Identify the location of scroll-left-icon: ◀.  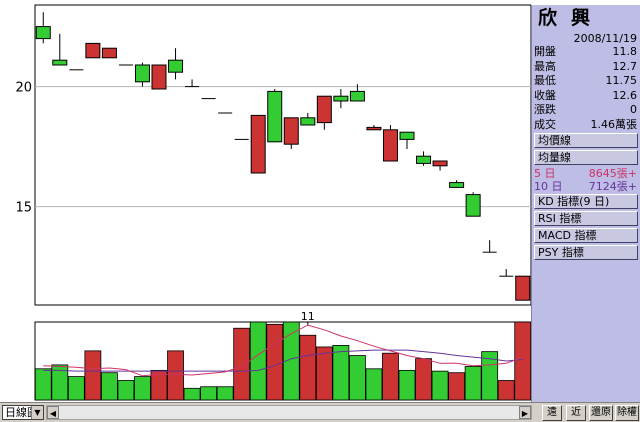
(53, 412).